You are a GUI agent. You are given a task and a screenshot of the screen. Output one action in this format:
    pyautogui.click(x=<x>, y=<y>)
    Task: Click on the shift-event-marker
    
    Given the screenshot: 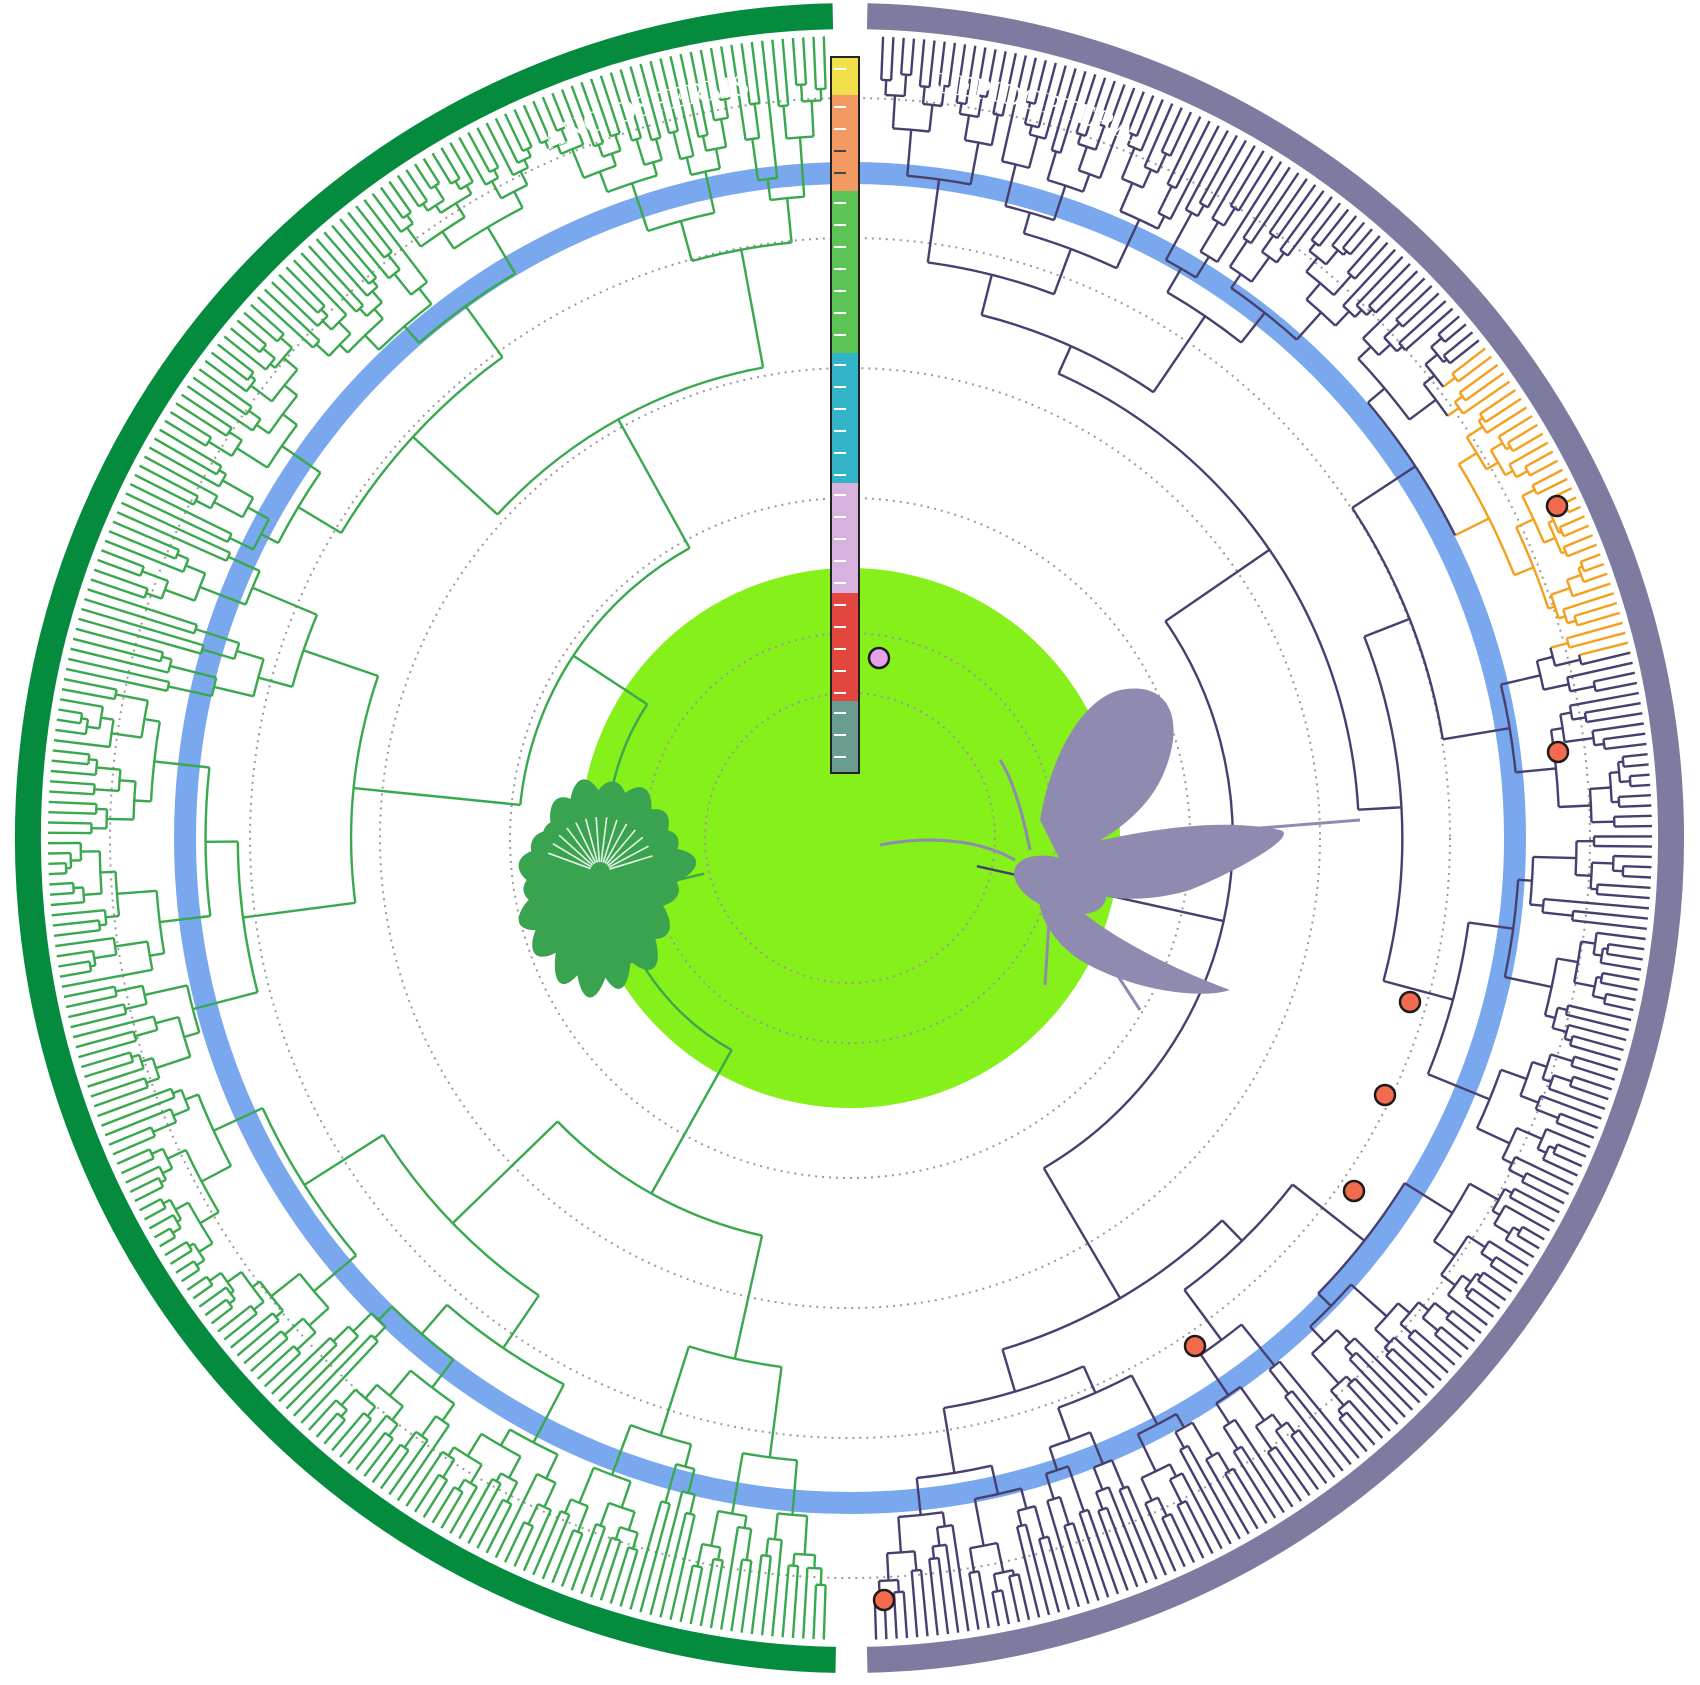 What is the action you would take?
    pyautogui.click(x=1558, y=752)
    